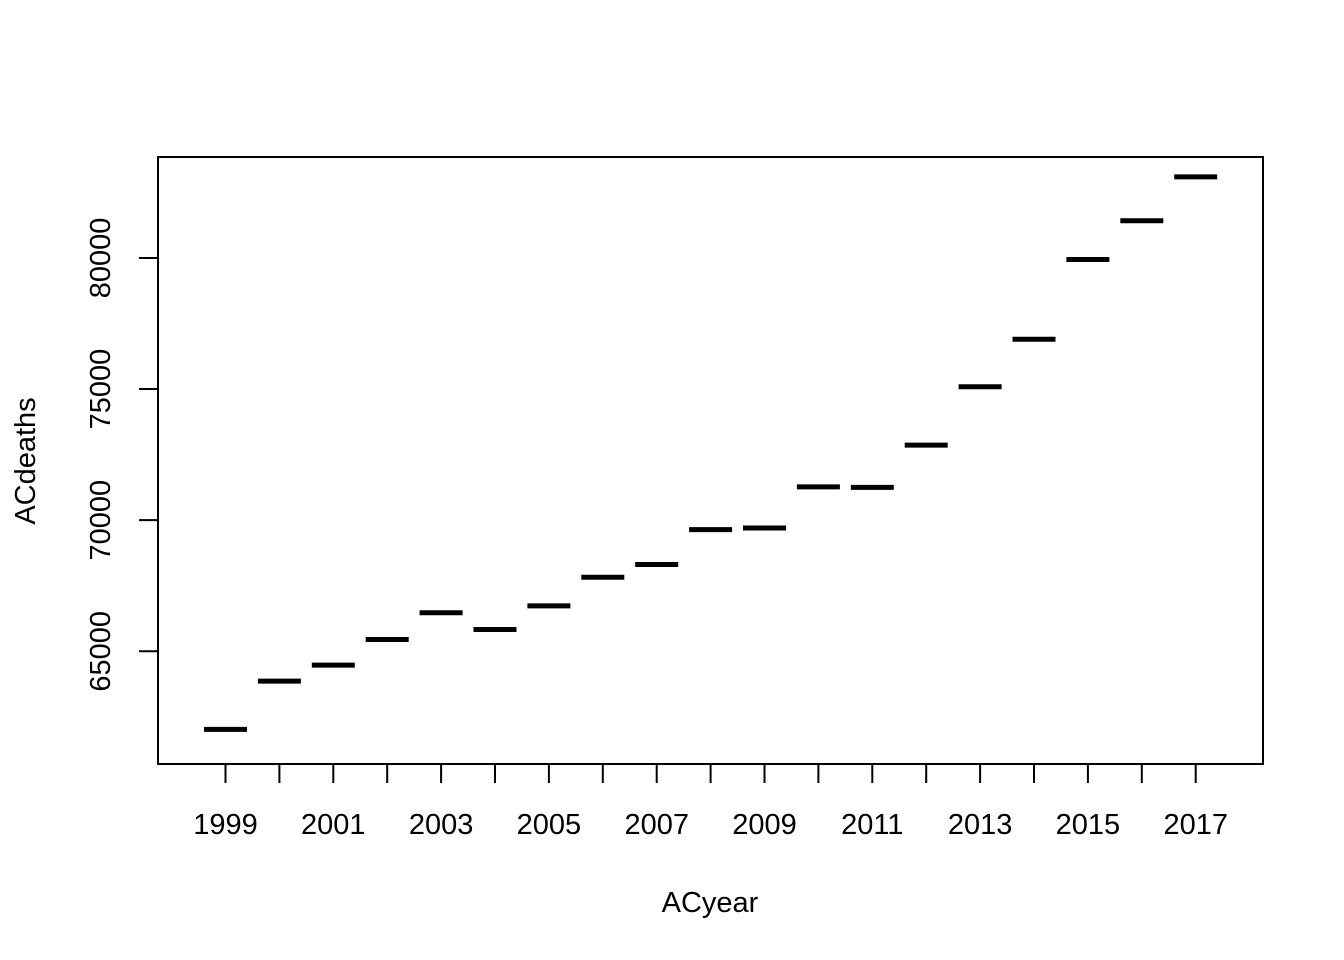 The image size is (1344, 960). I want to click on x-tick-label: 2007, so click(656, 825).